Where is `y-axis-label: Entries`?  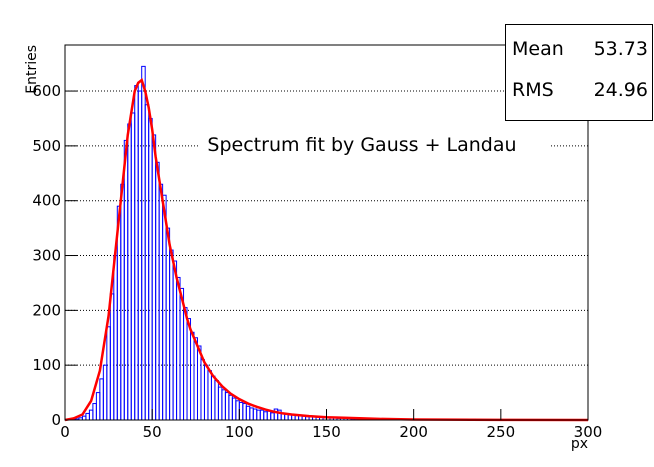 y-axis-label: Entries is located at coordinates (32, 69).